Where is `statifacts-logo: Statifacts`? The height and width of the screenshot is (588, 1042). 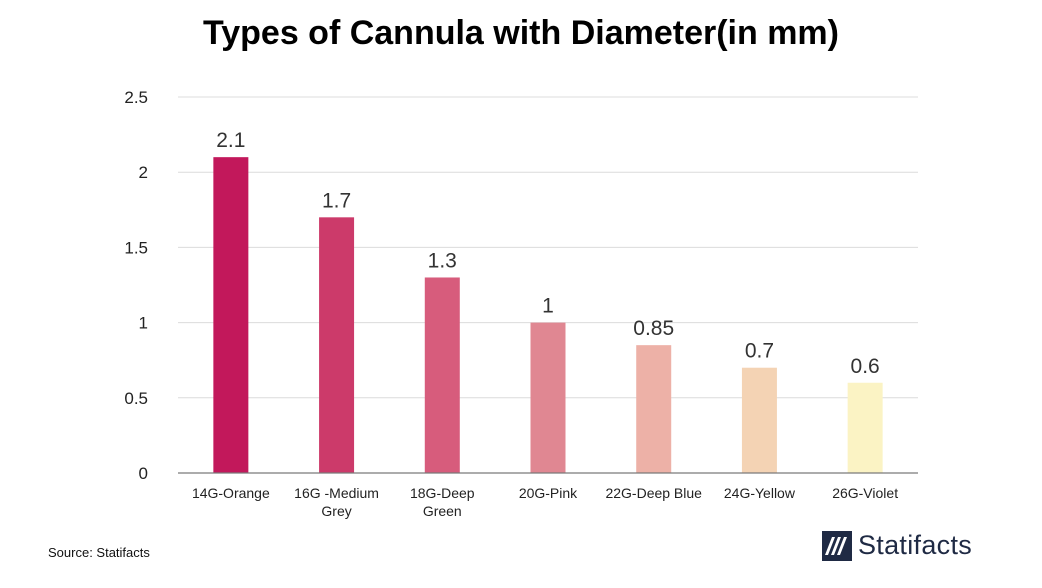 statifacts-logo: Statifacts is located at coordinates (897, 545).